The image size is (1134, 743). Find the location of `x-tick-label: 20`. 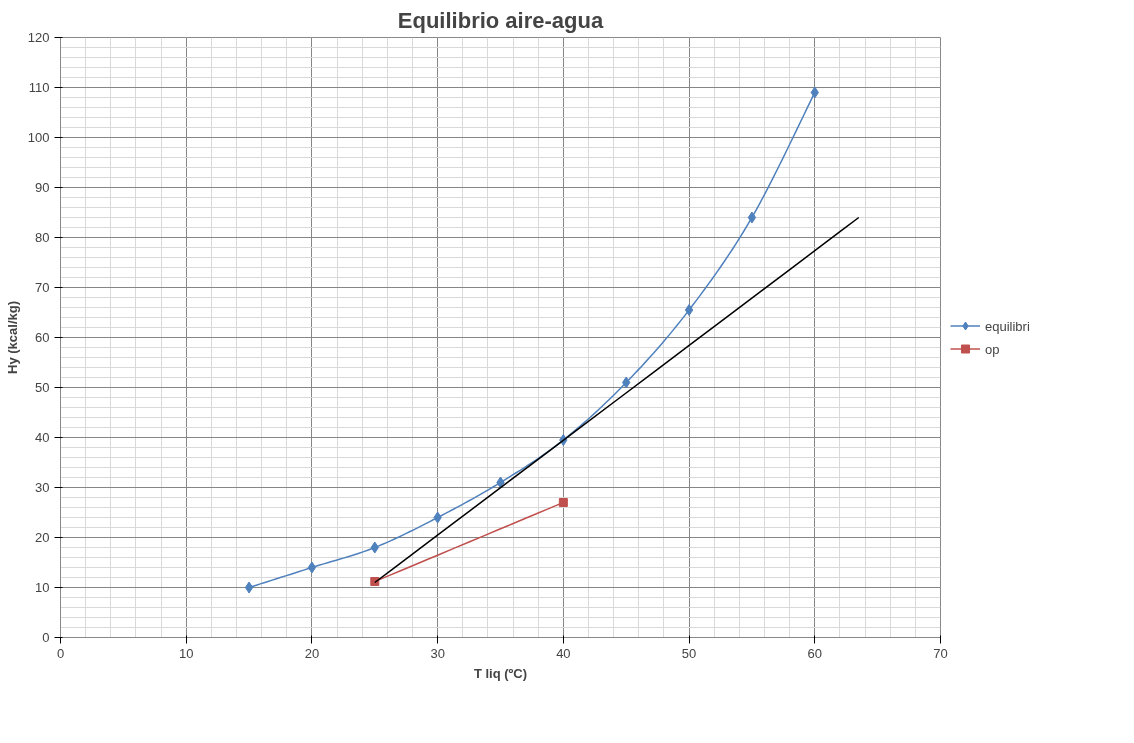

x-tick-label: 20 is located at coordinates (312, 653).